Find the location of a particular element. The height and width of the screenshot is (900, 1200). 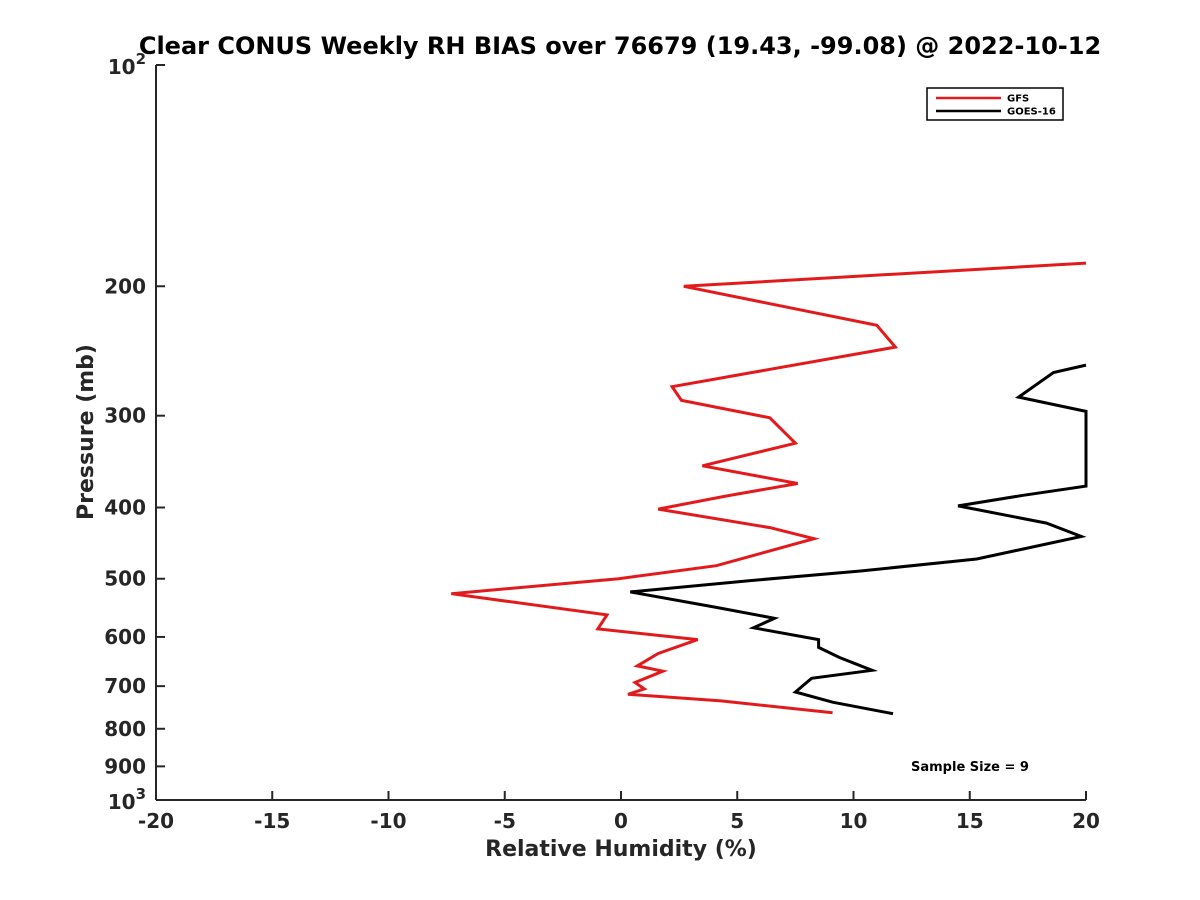

y-tick-label: 600 is located at coordinates (125, 637).